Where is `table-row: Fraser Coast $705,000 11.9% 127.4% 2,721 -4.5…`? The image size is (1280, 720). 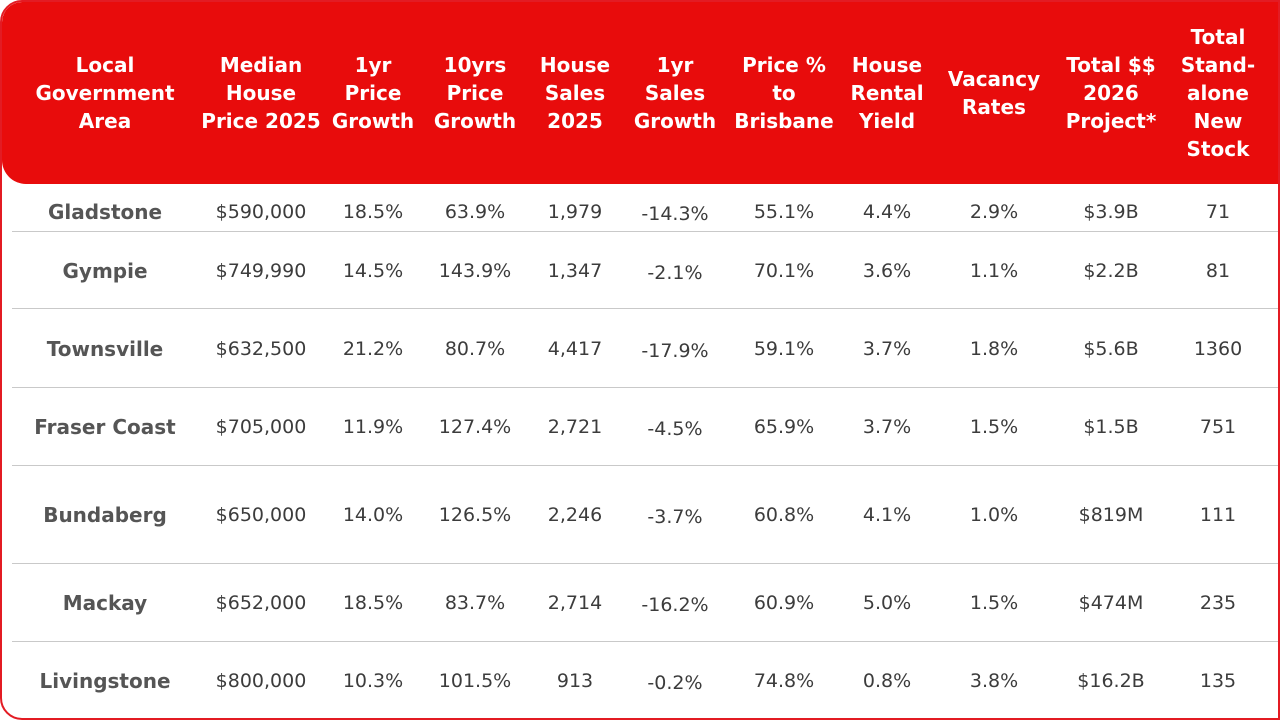 table-row: Fraser Coast $705,000 11.9% 127.4% 2,721 -4.5… is located at coordinates (640, 427).